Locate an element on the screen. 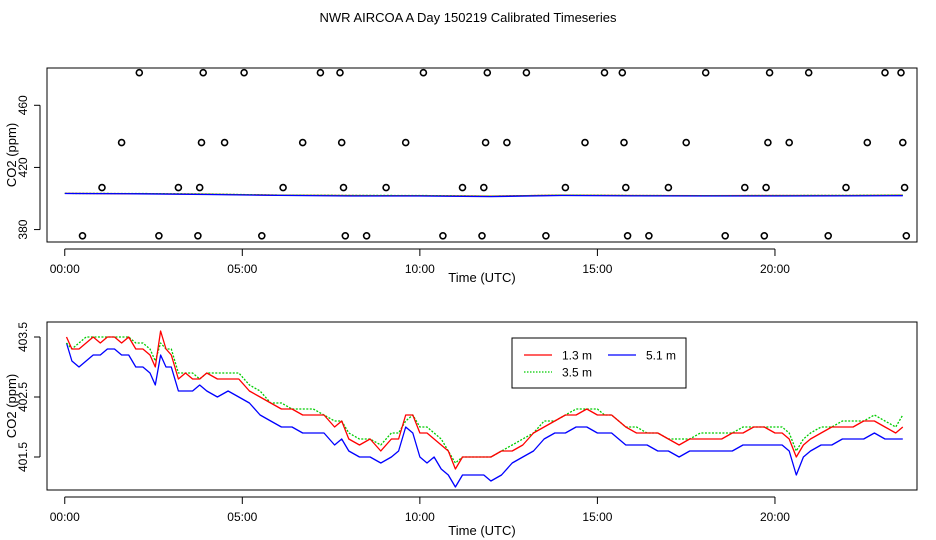  bottom-y-tick-label: 401.5 is located at coordinates (23, 457).